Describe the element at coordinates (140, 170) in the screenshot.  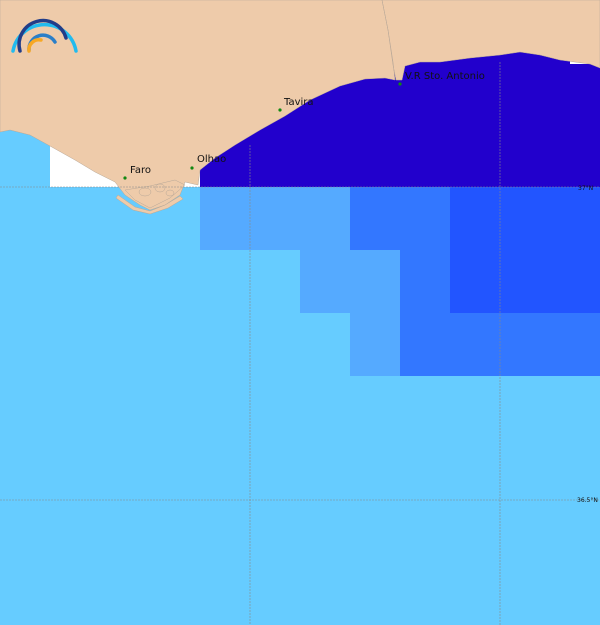
I see `city-label-faro: Faro` at that location.